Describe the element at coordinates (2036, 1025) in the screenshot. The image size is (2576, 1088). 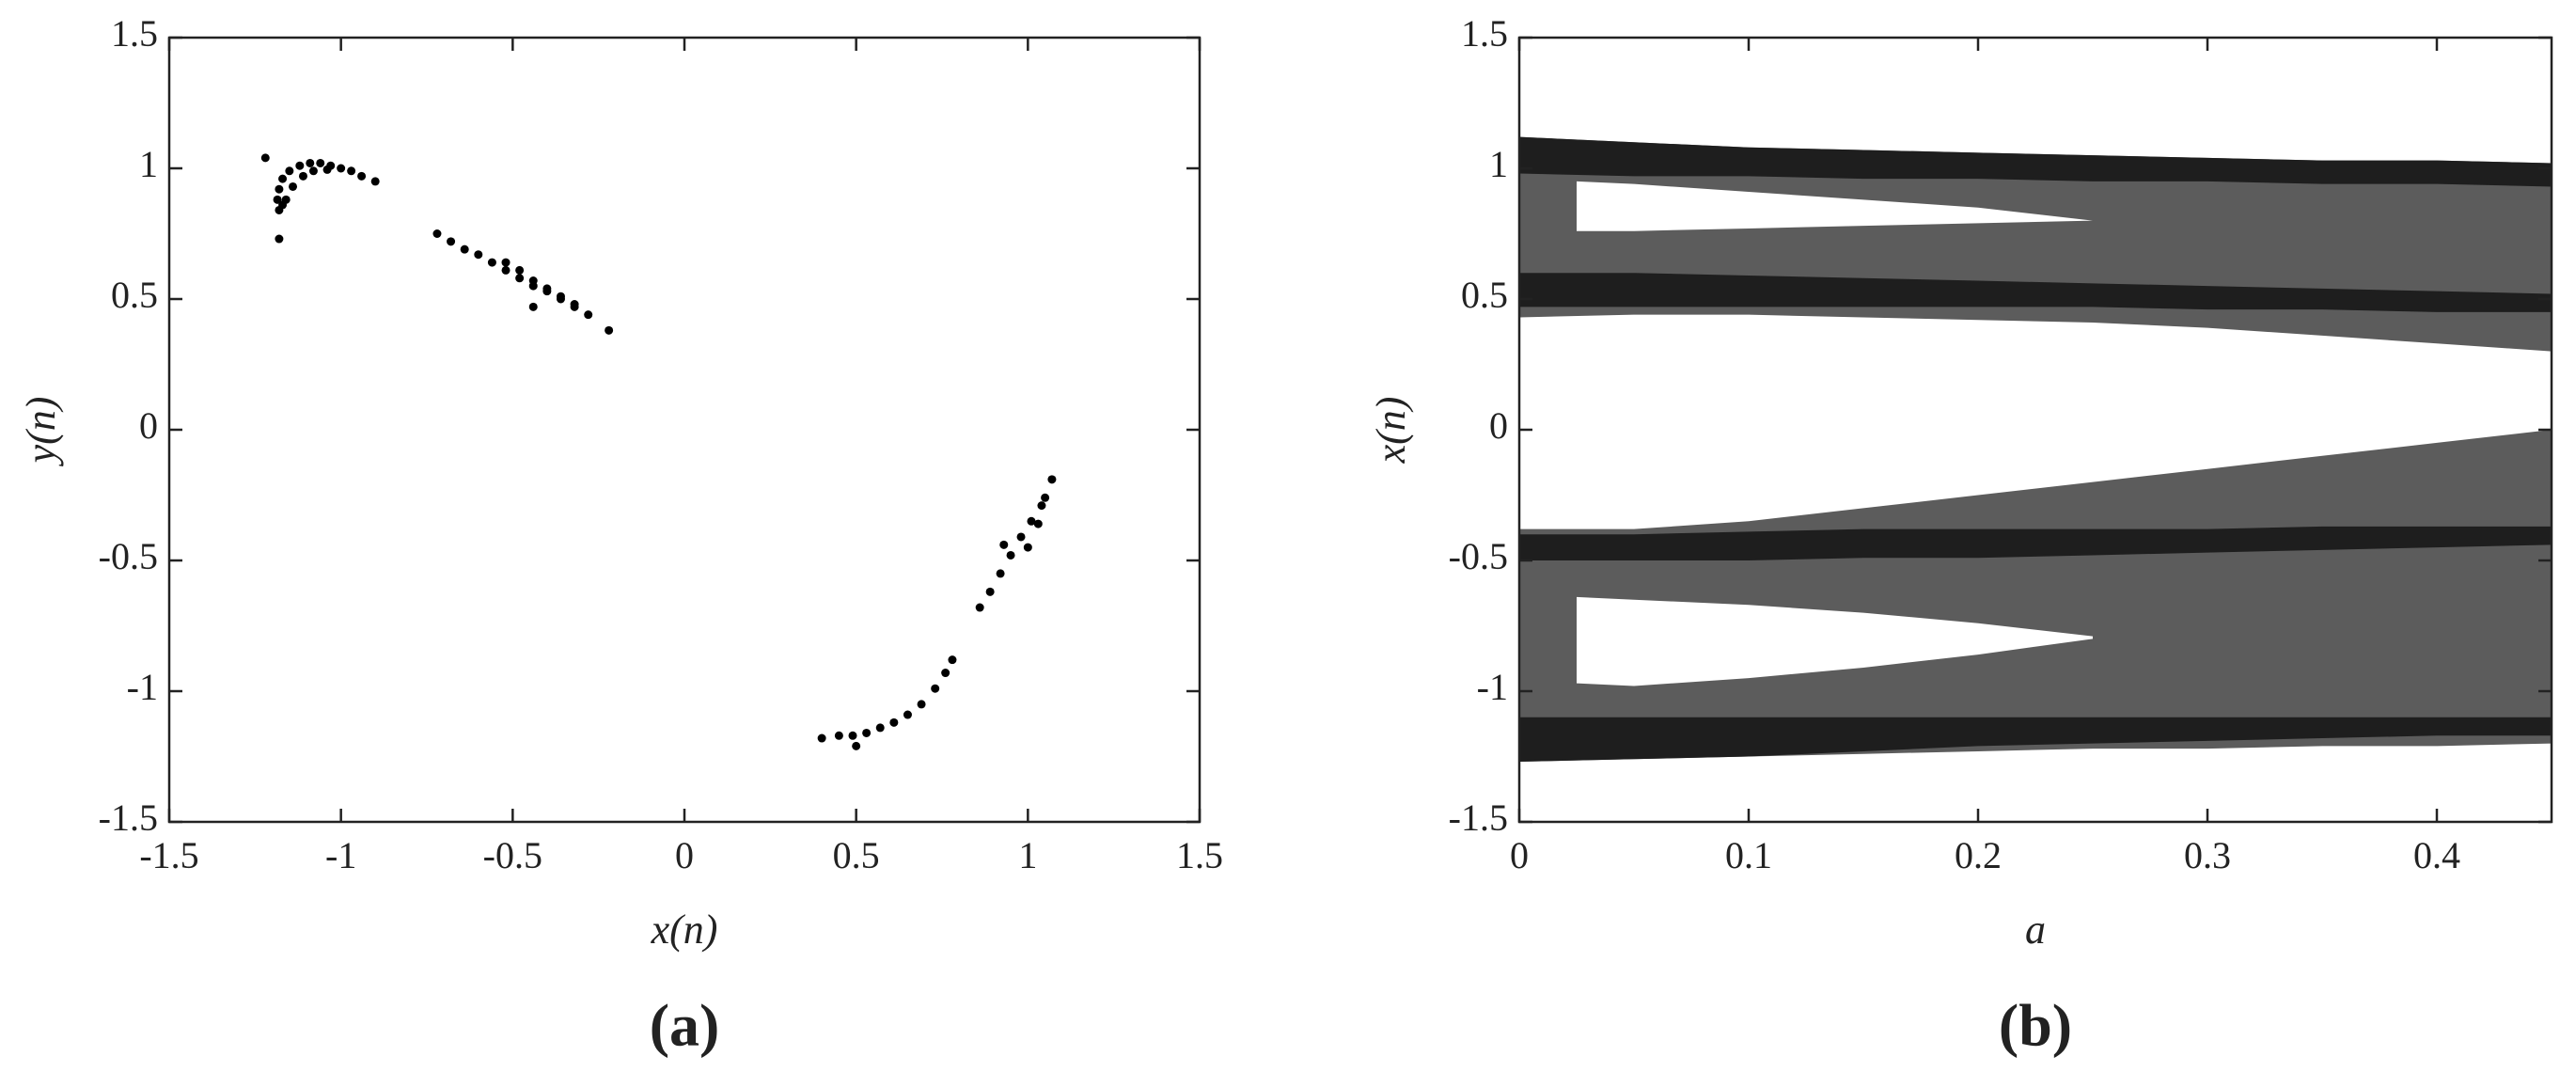
I see `panel-label: (b)` at that location.